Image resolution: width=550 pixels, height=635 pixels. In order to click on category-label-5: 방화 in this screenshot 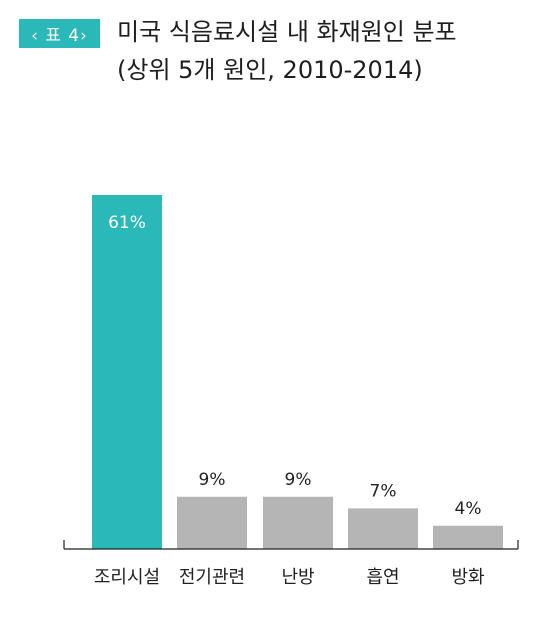, I will do `click(467, 577)`.